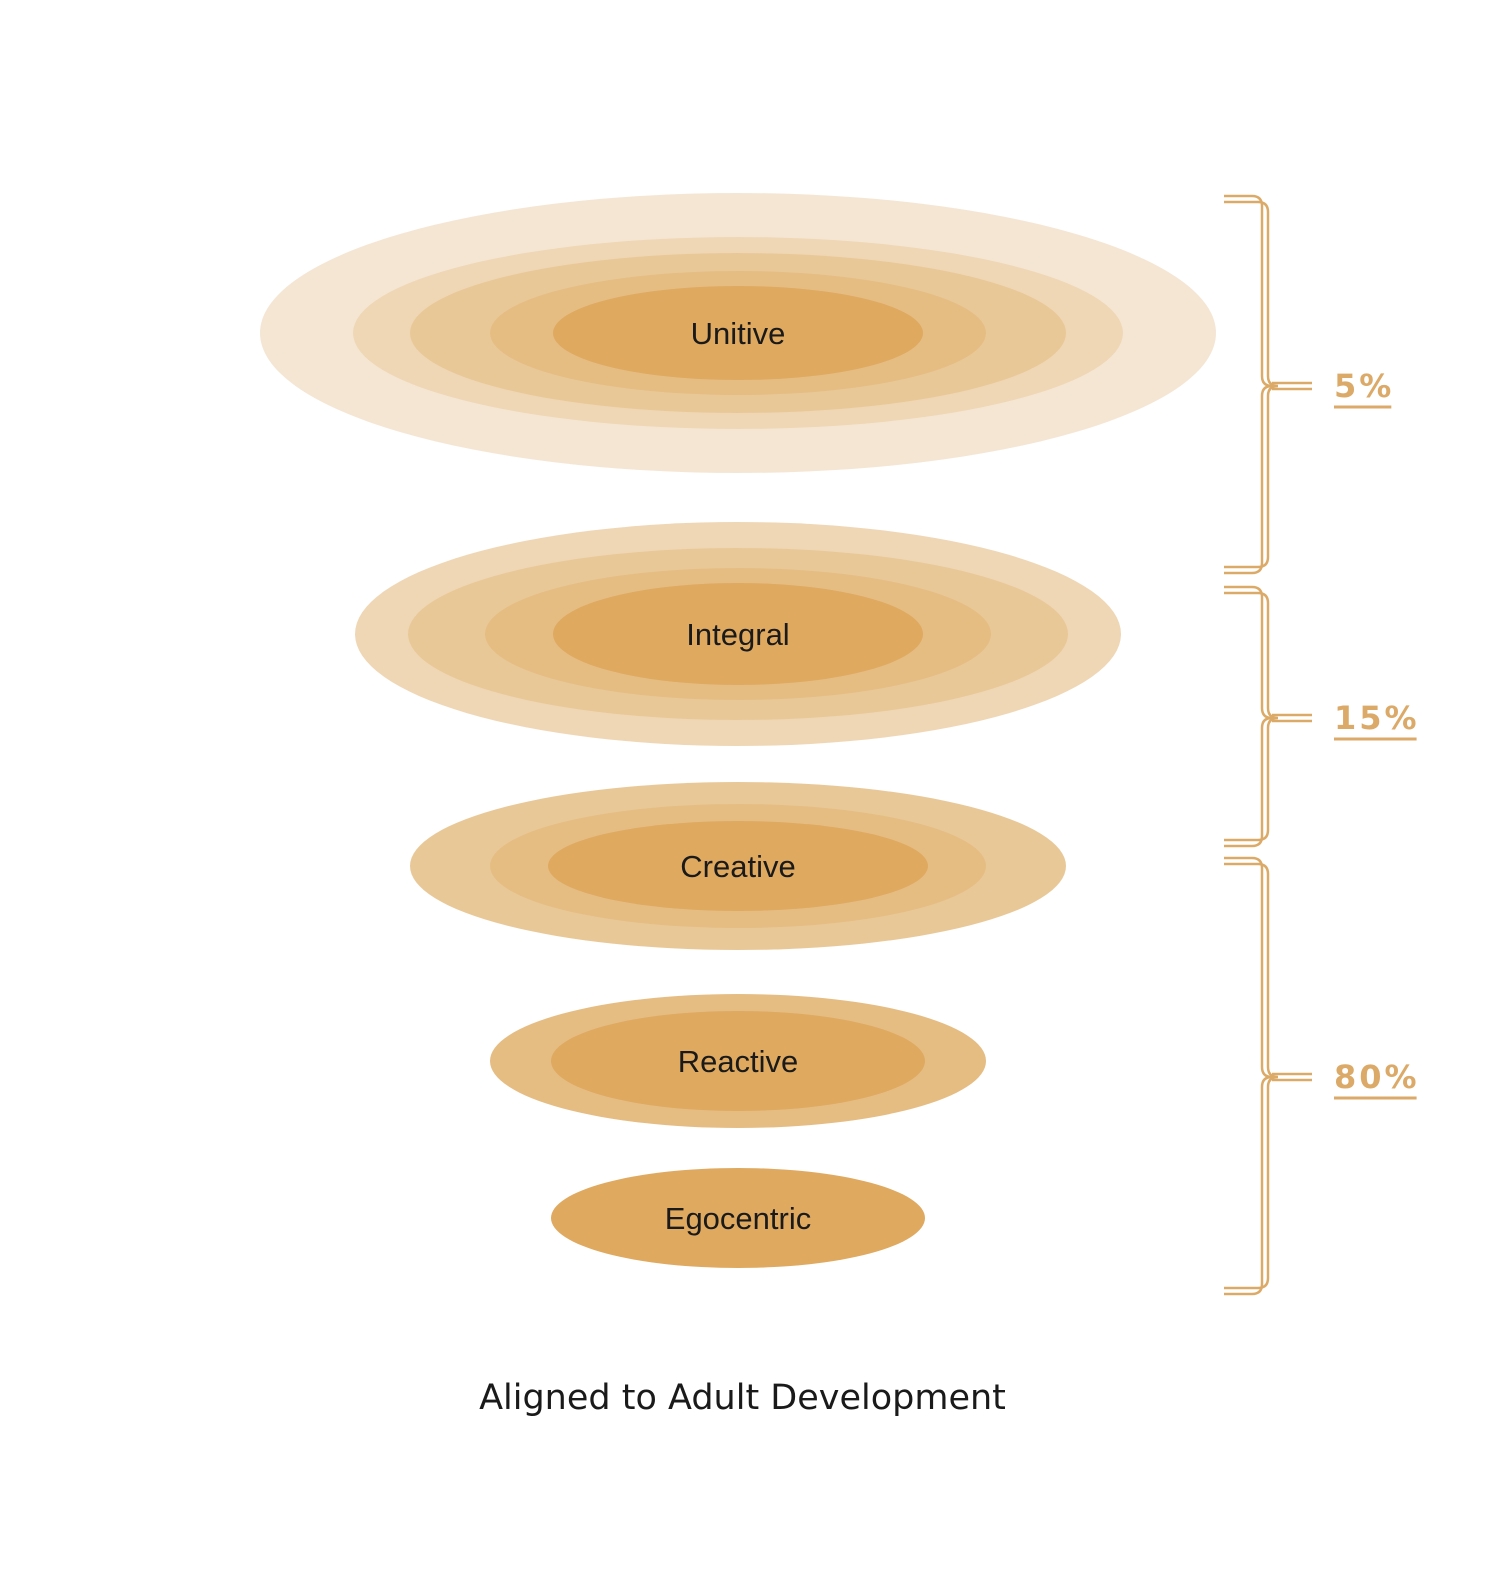 This screenshot has width=1485, height=1594. I want to click on bracket-1: 5%, so click(1309, 384).